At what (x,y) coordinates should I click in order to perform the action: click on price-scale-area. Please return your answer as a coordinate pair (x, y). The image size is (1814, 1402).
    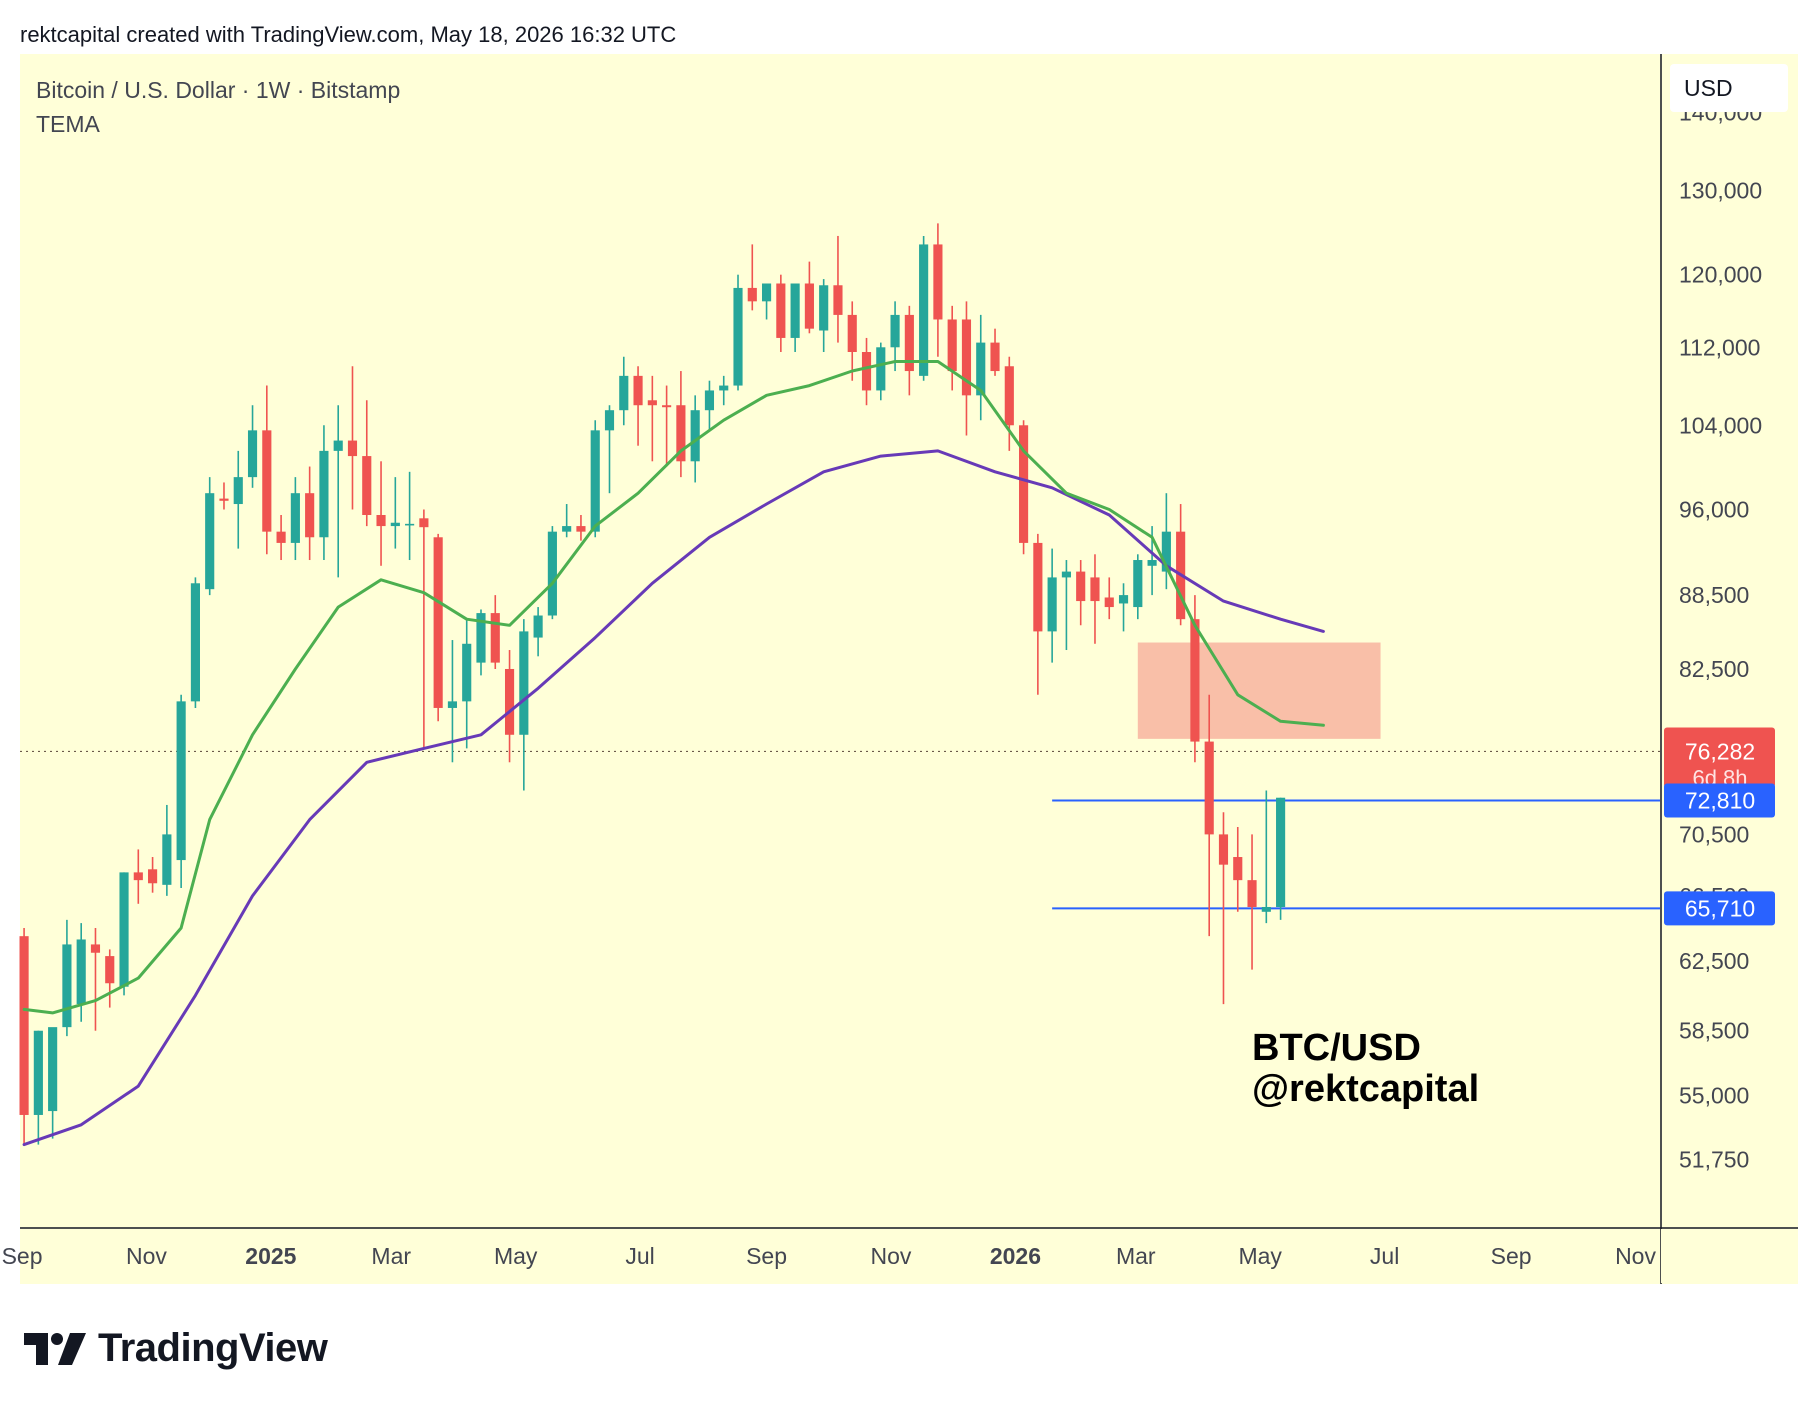
    Looking at the image, I should click on (1729, 669).